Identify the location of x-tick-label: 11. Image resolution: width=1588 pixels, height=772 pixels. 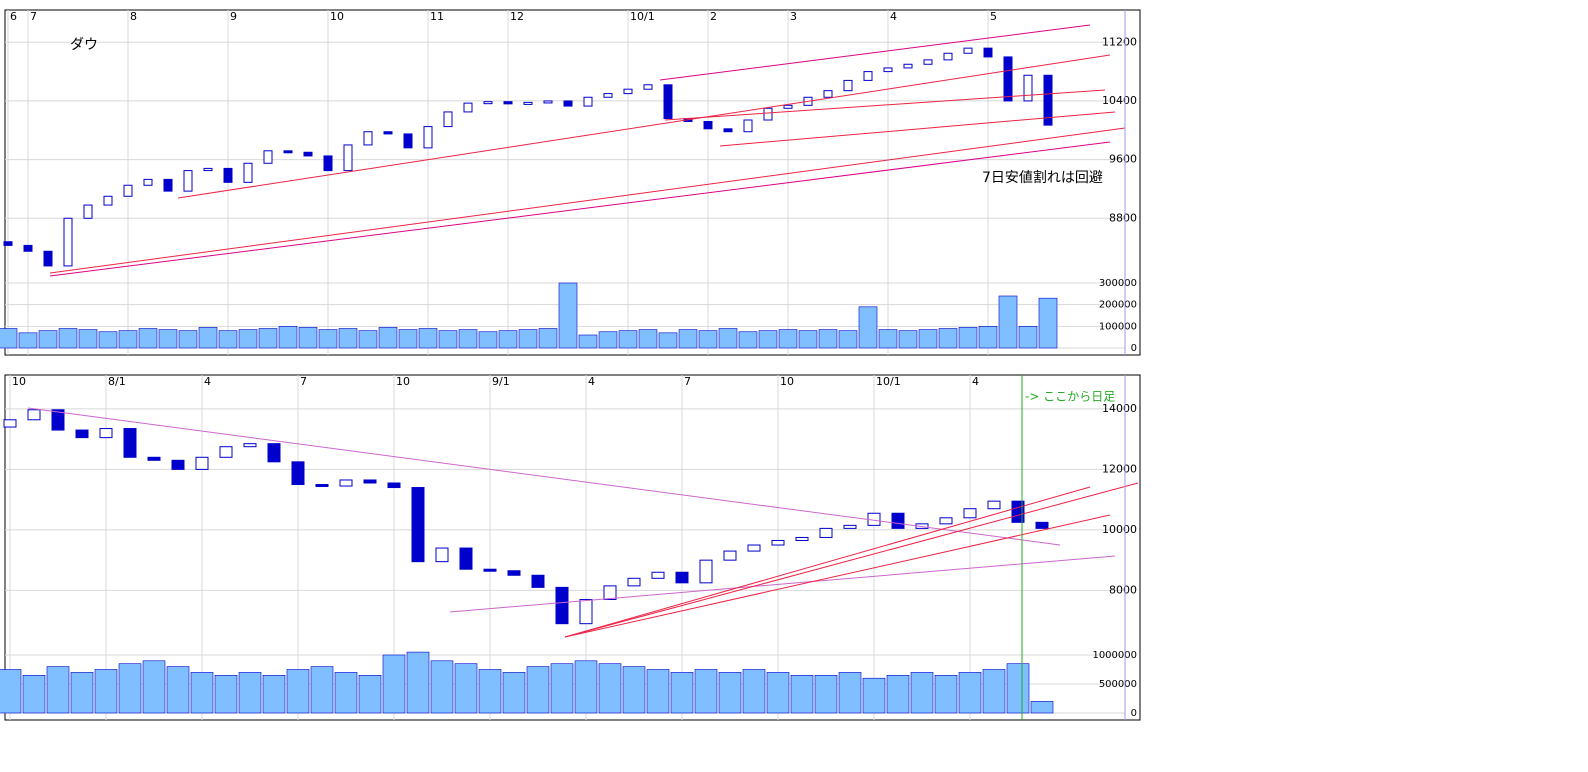
(437, 16).